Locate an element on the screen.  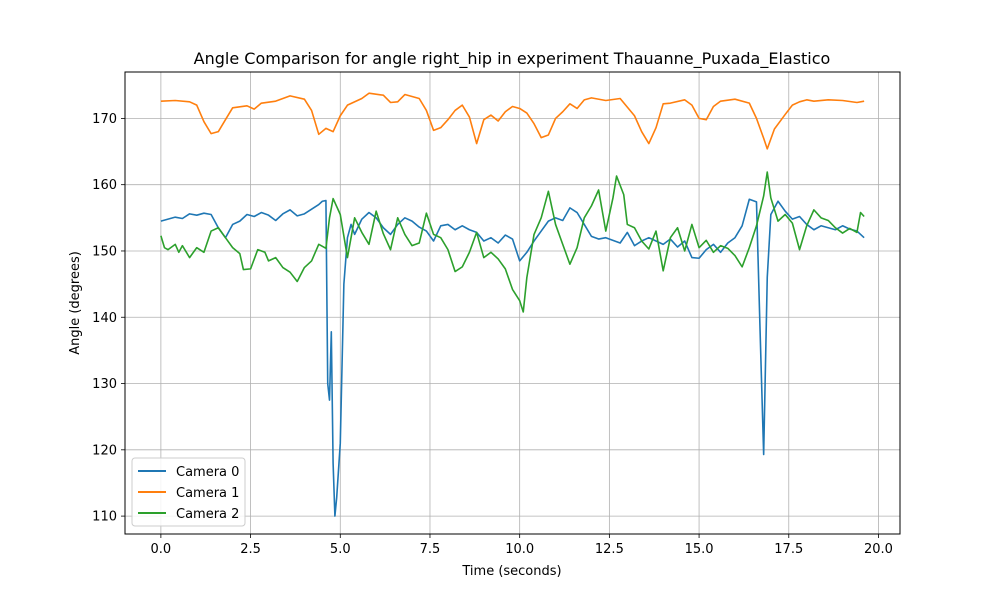
y-axis-label: Angle (degrees) is located at coordinates (75, 303).